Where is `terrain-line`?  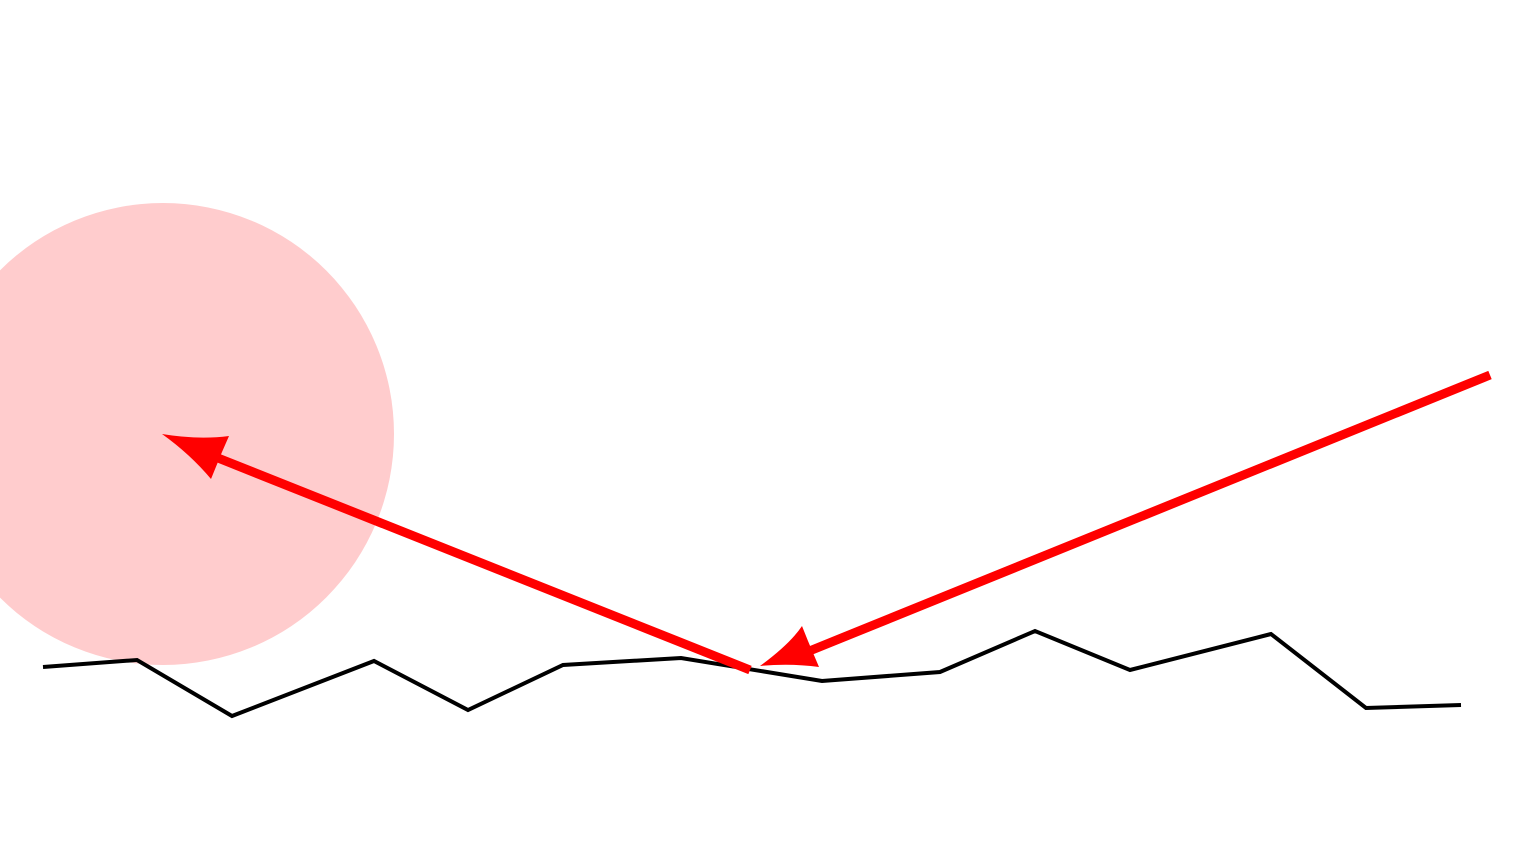
terrain-line is located at coordinates (752, 673).